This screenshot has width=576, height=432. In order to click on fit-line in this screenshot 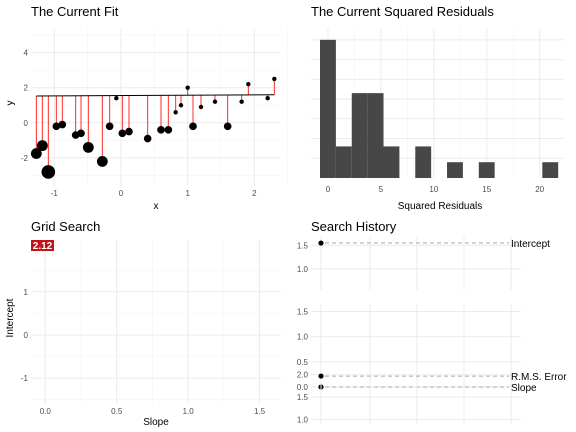, I will do `click(155, 95)`.